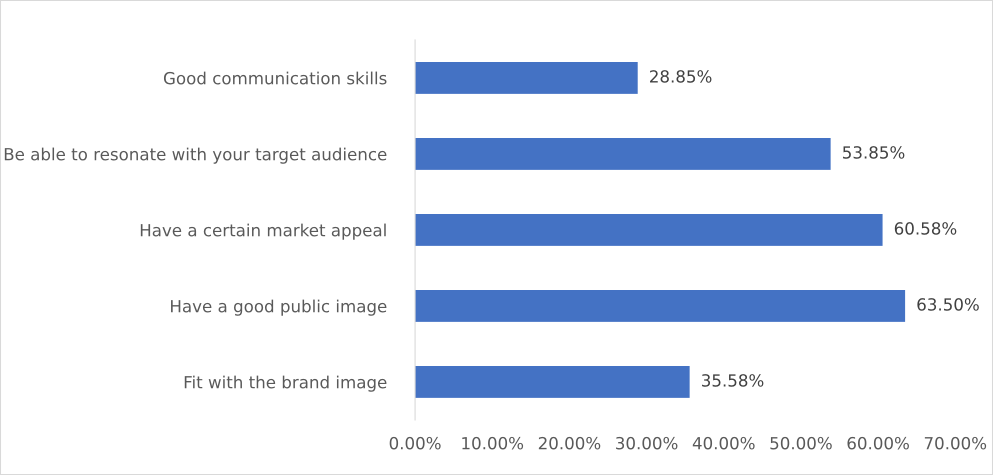 This screenshot has height=475, width=993. What do you see at coordinates (878, 443) in the screenshot?
I see `x-tick-label: 60.00%` at bounding box center [878, 443].